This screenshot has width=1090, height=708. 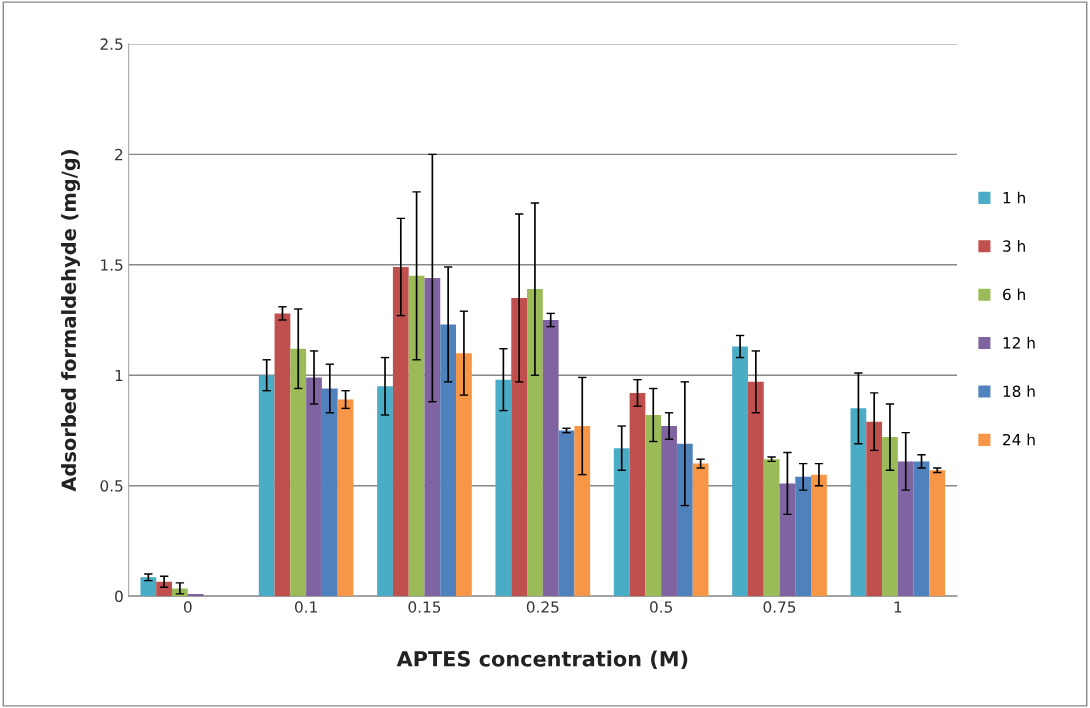 I want to click on y-tick-label: 2.5, so click(x=111, y=44).